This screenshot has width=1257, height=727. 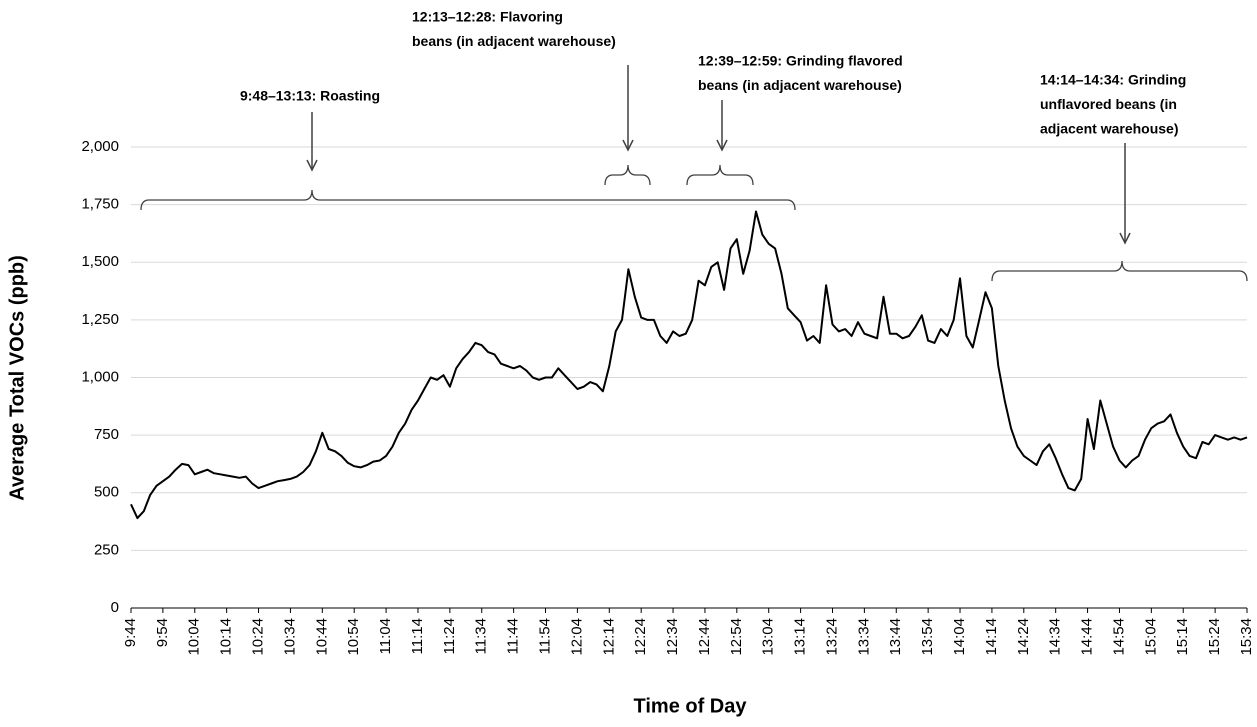 What do you see at coordinates (106, 549) in the screenshot?
I see `y-tick-label: 250` at bounding box center [106, 549].